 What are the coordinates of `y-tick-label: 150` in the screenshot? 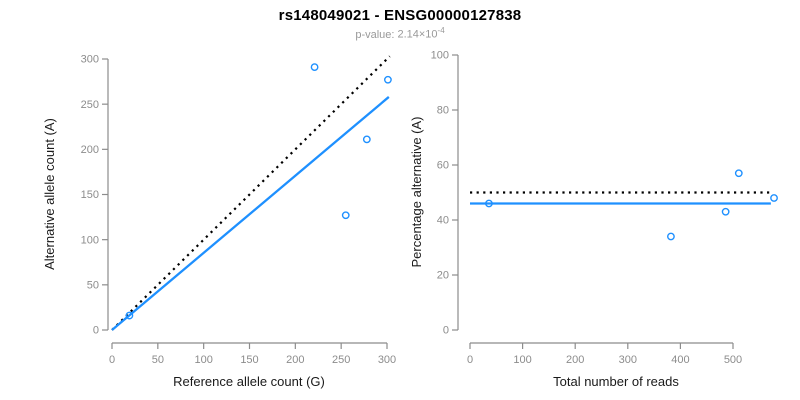 It's located at (90, 195).